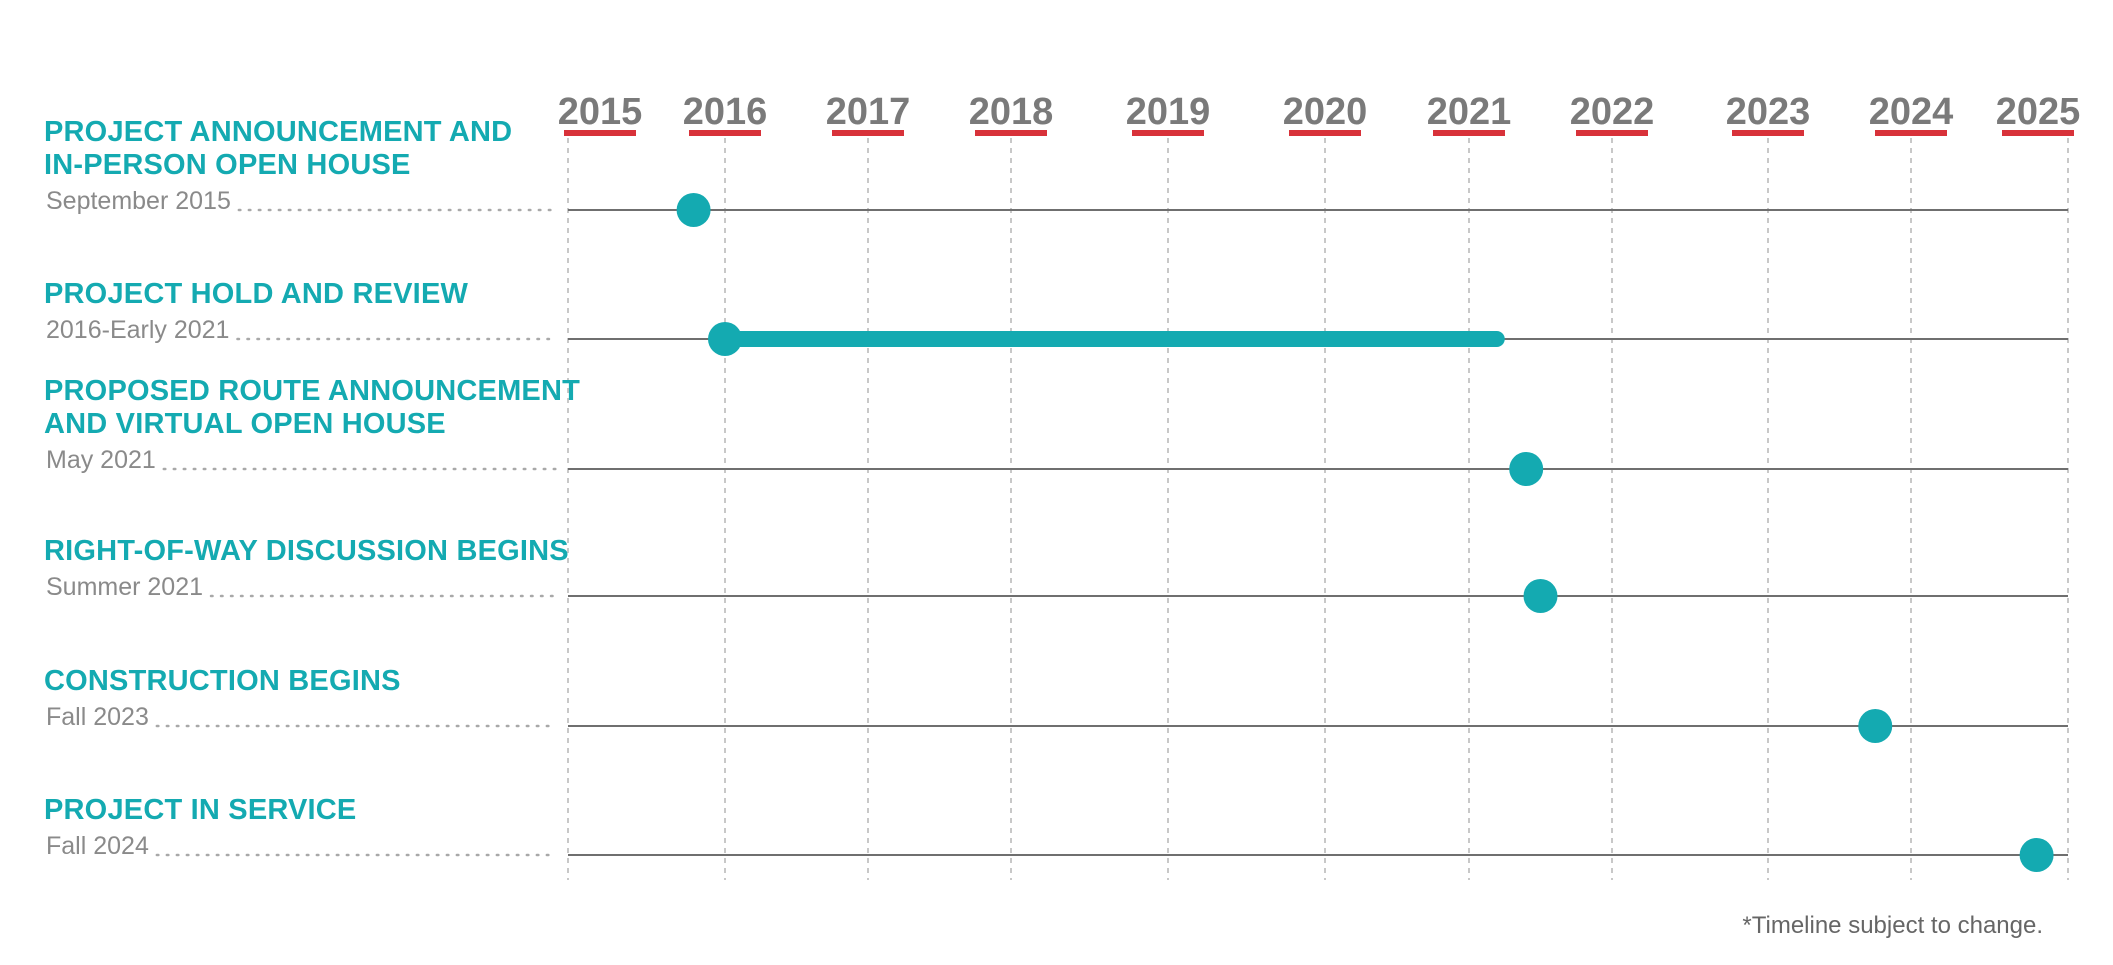 The width and height of the screenshot is (2113, 965). I want to click on range-bar, so click(1115, 339).